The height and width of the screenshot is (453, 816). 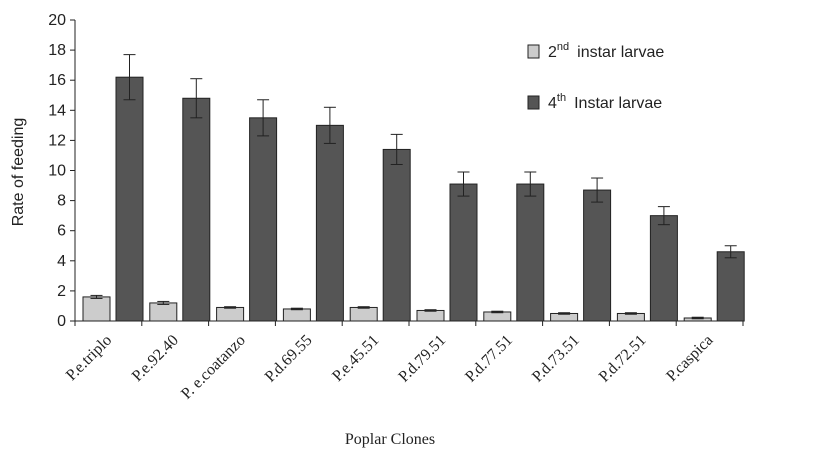 I want to click on y-tick-label: 18, so click(x=57, y=50).